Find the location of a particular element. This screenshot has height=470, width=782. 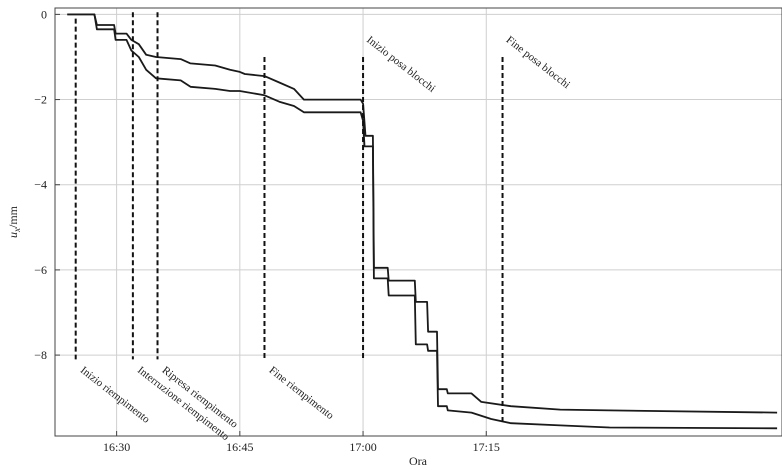

x-axis-label: Ora is located at coordinates (418, 461).